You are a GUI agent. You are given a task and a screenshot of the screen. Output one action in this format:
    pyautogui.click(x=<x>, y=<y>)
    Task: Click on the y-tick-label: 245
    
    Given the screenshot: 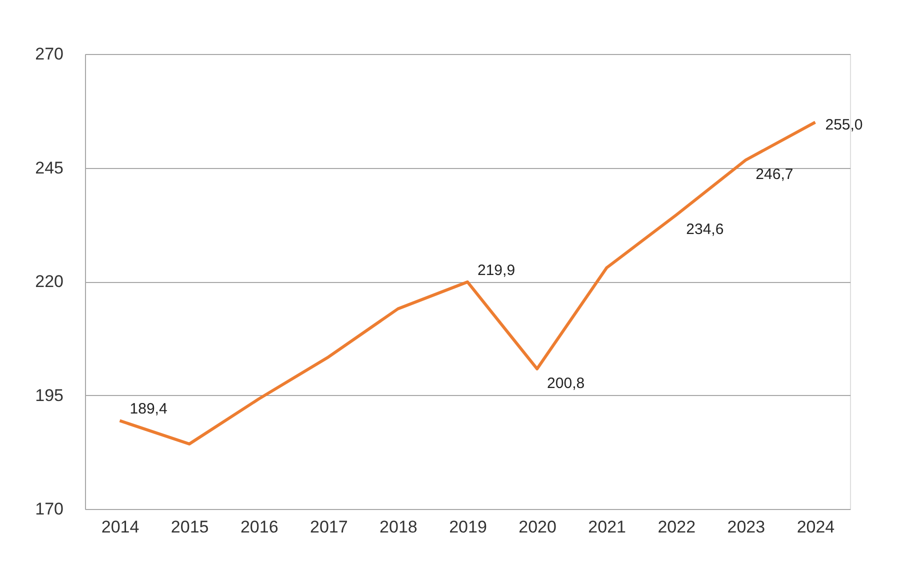 What is the action you would take?
    pyautogui.click(x=49, y=168)
    